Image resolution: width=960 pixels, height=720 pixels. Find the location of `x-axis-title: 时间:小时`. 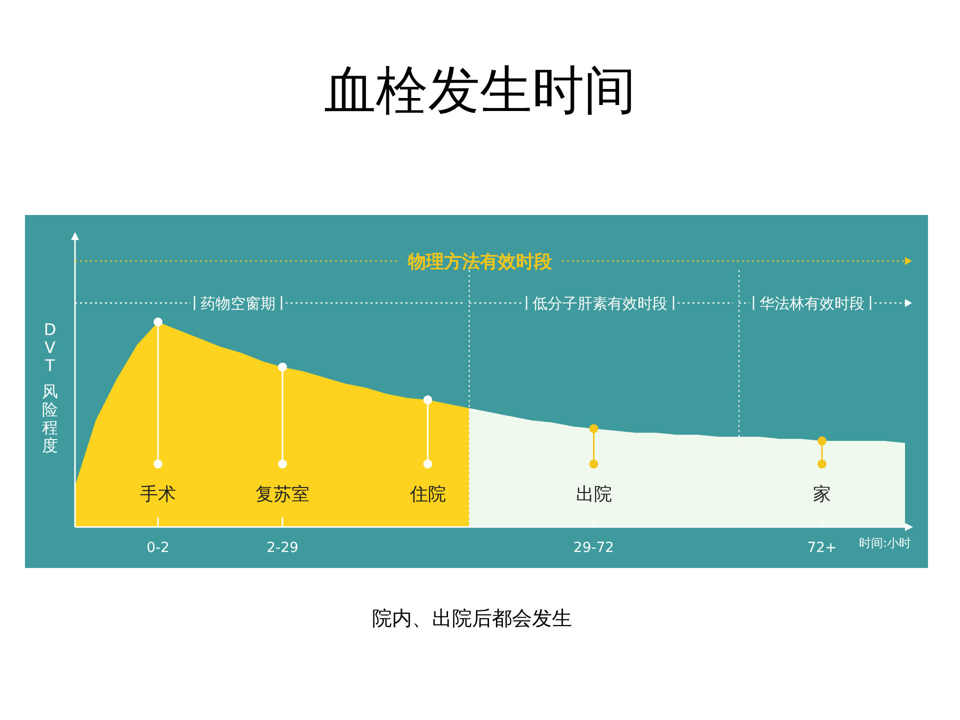

x-axis-title: 时间:小时 is located at coordinates (885, 543).